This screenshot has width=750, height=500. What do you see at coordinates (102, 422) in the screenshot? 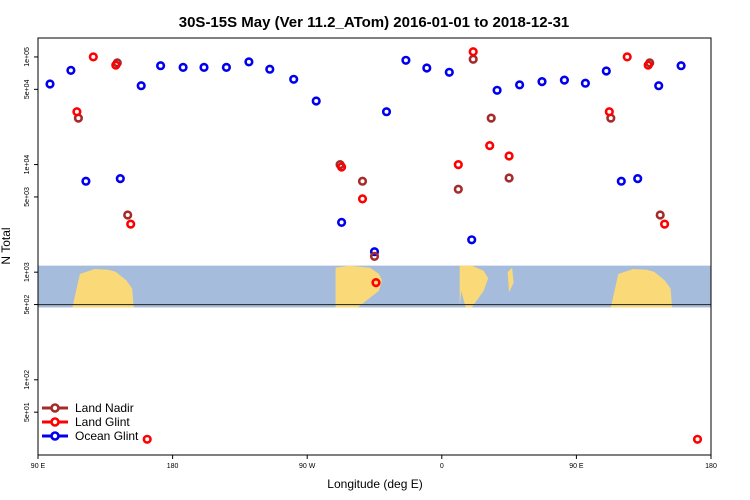
I see `legend-label: Land Glint` at bounding box center [102, 422].